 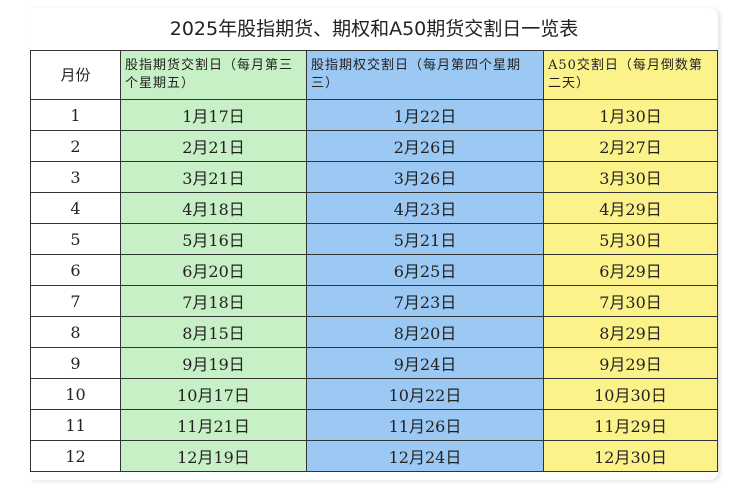 I want to click on cell-a50-date: 4月29日, so click(x=630, y=208).